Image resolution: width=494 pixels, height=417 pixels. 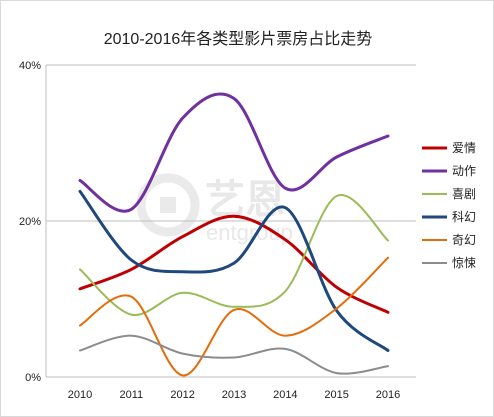 I want to click on legend-item: 爱情, so click(x=449, y=148).